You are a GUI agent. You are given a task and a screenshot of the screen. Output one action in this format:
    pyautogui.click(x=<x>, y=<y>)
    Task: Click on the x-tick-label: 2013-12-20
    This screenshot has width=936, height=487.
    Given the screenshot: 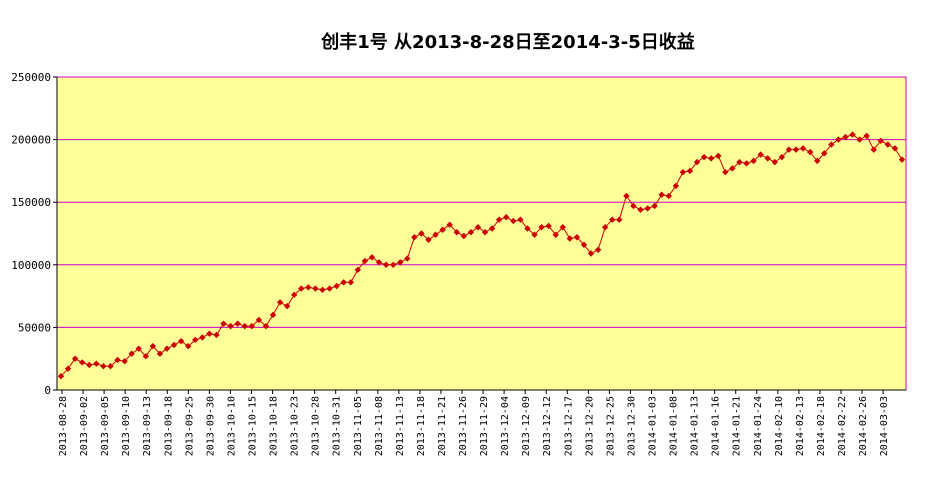 What is the action you would take?
    pyautogui.click(x=589, y=426)
    